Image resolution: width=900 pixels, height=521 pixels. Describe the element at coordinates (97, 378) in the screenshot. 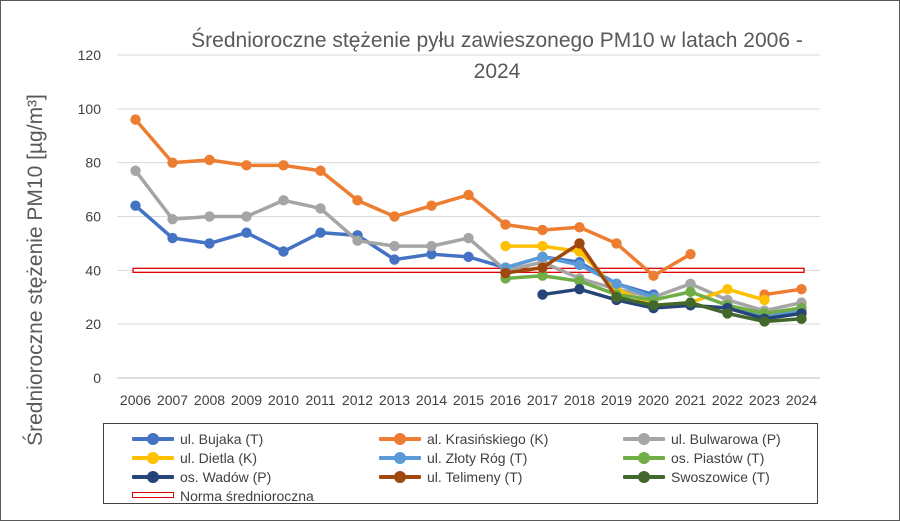

I see `y-tick-label: 0` at that location.